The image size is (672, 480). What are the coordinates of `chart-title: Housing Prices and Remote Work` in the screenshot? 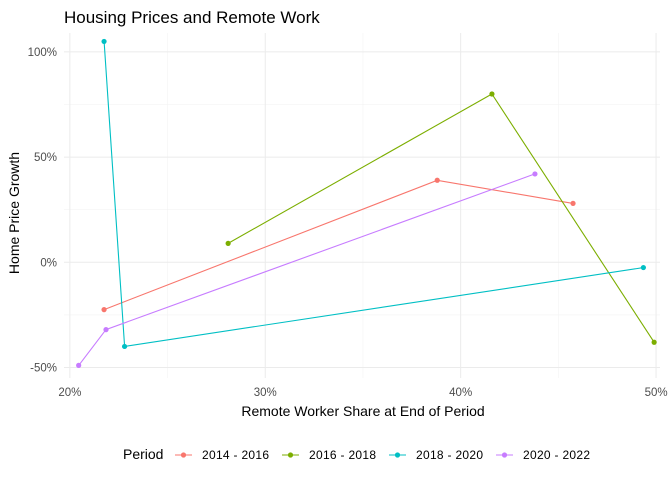 It's located at (192, 17).